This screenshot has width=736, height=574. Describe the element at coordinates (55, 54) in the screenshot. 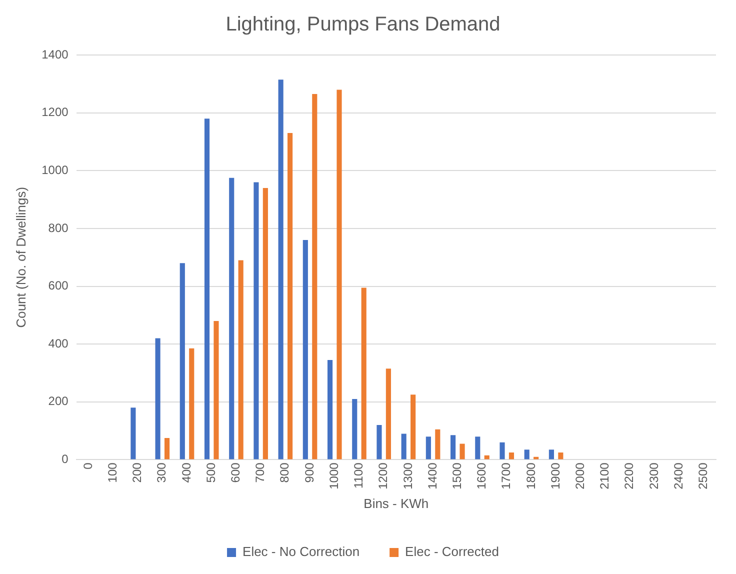

I see `y-tick-label: 1400` at that location.